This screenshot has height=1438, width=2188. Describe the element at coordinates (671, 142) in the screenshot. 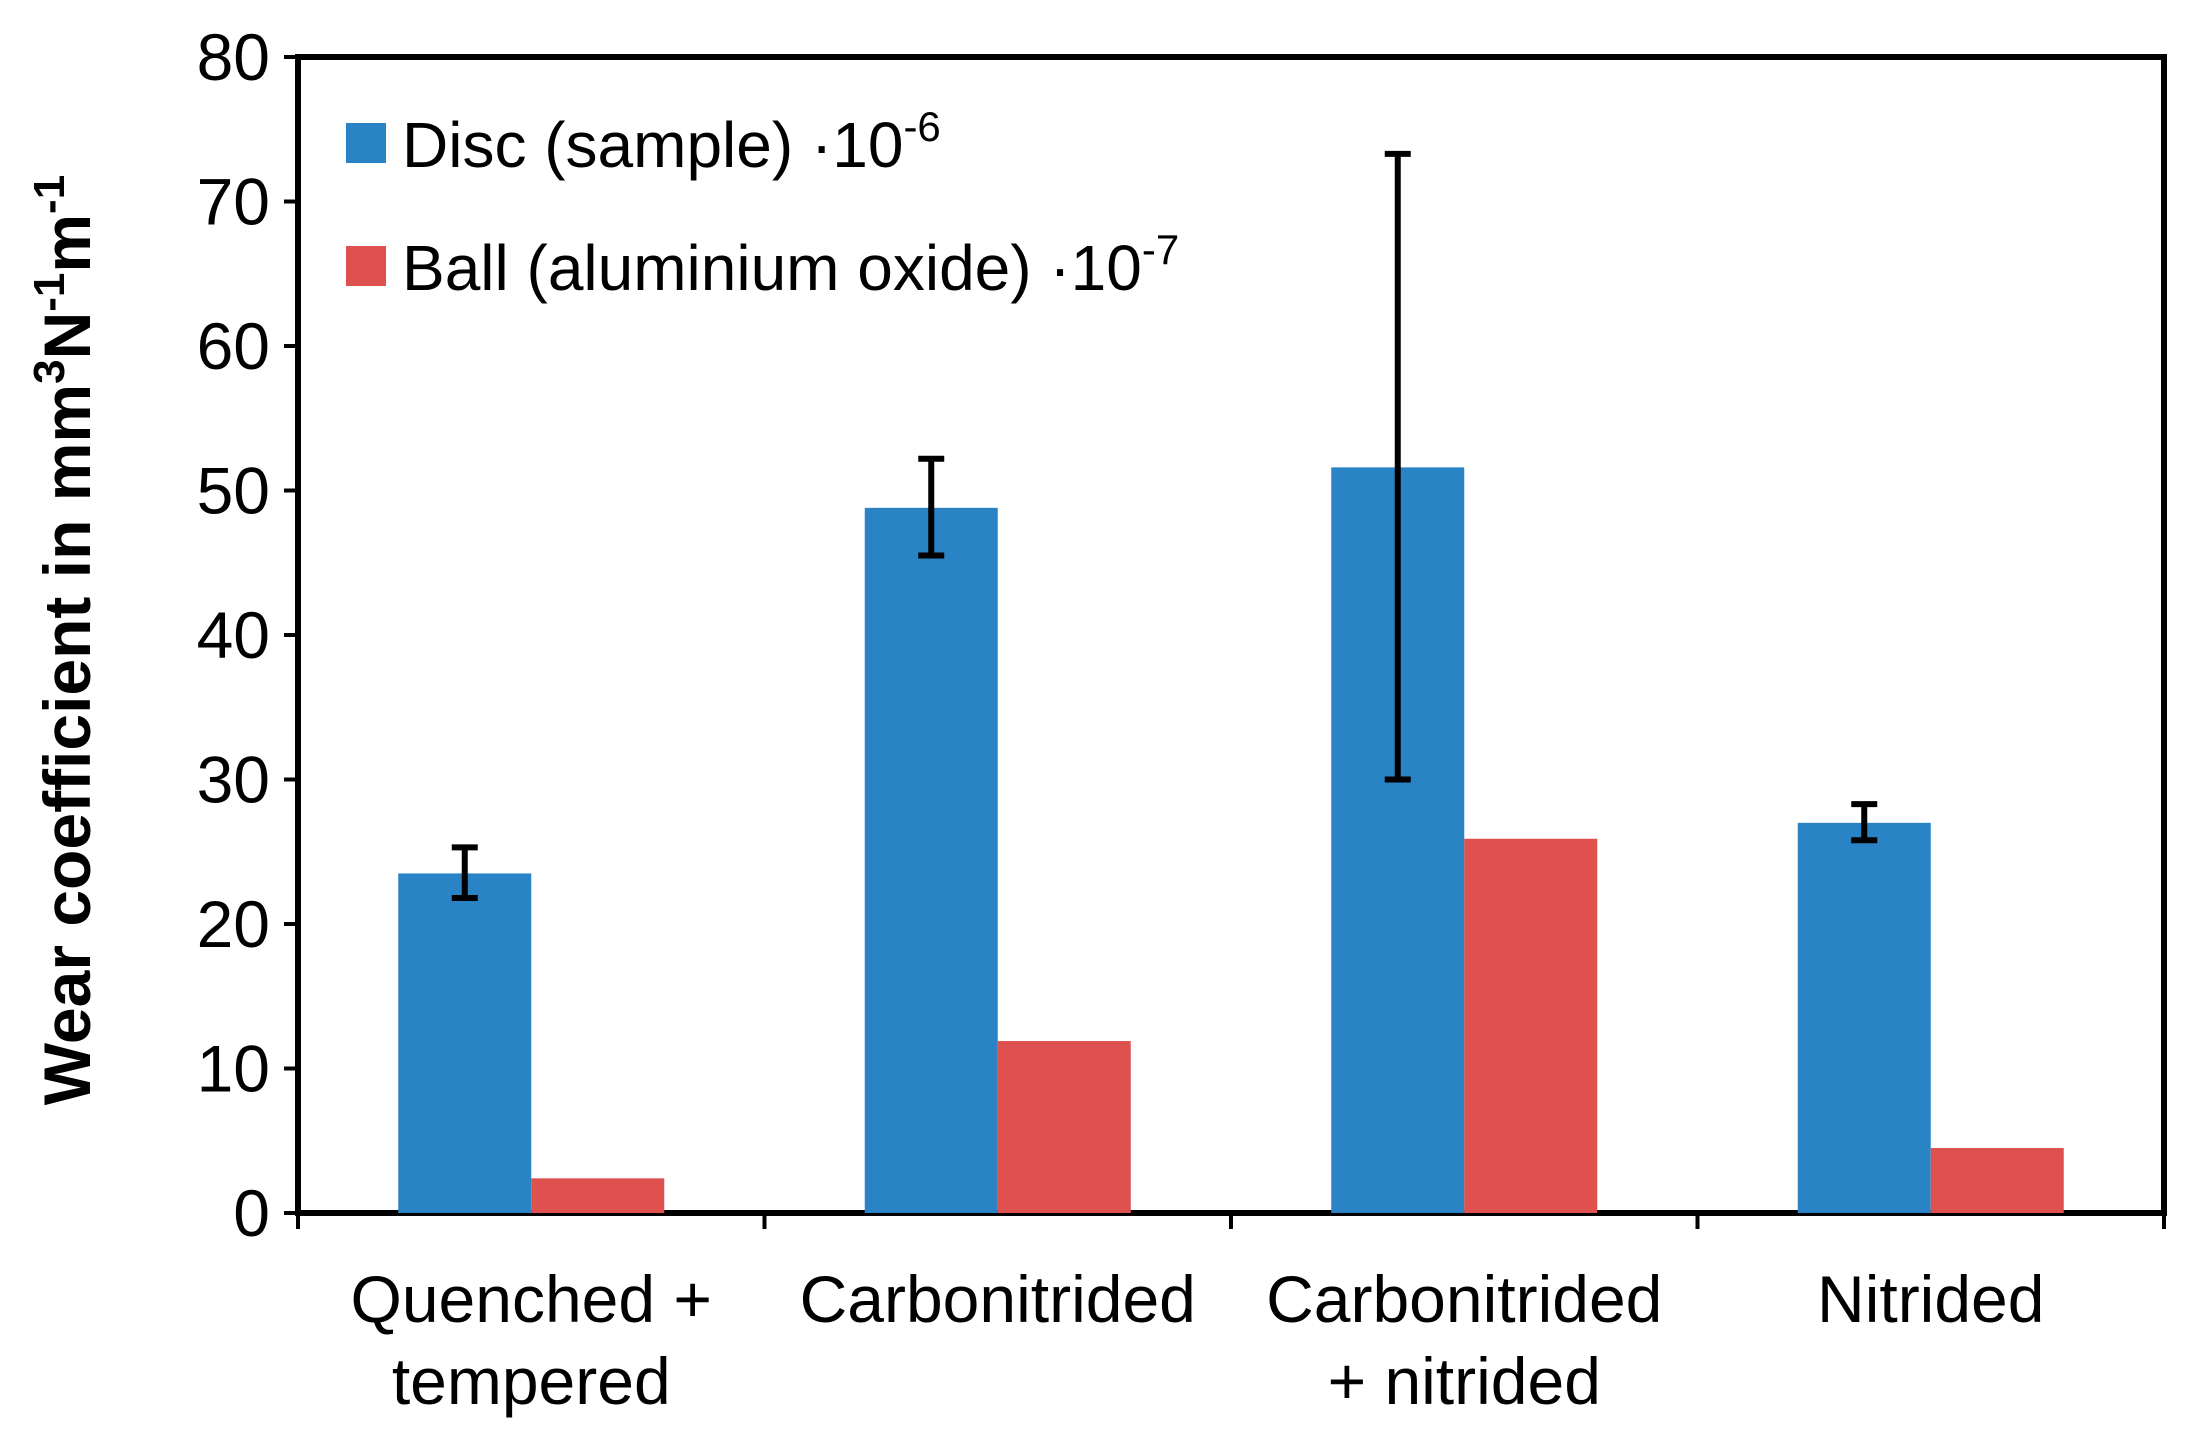

I see `legend-label: Disc (sample) ·10-6` at that location.